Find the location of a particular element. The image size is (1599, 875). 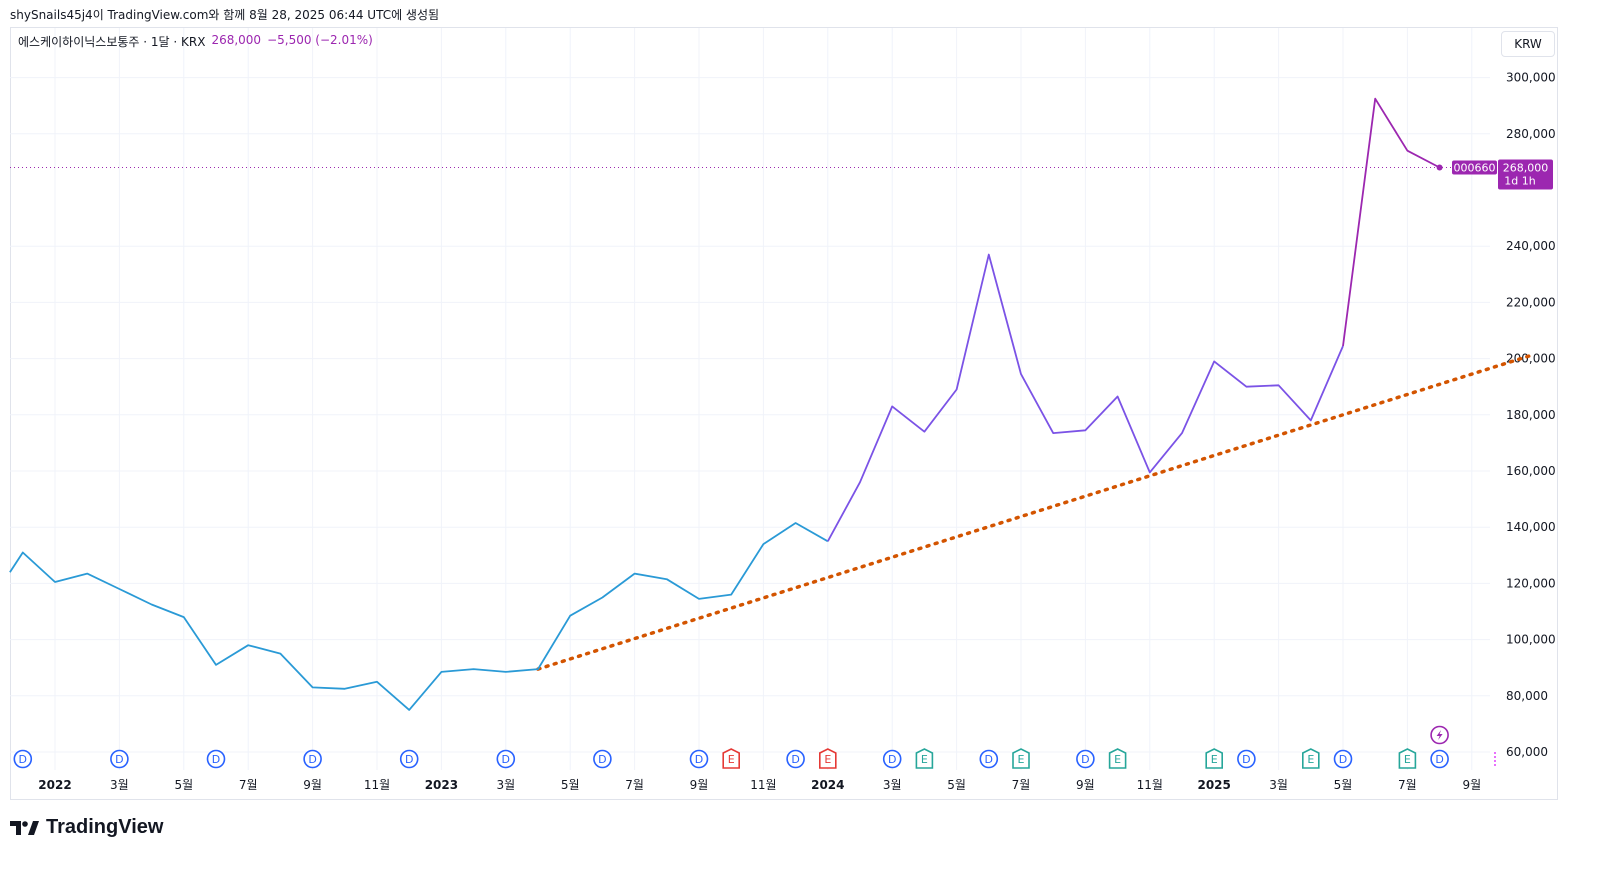

x-tick-label: 2022 is located at coordinates (54, 785).